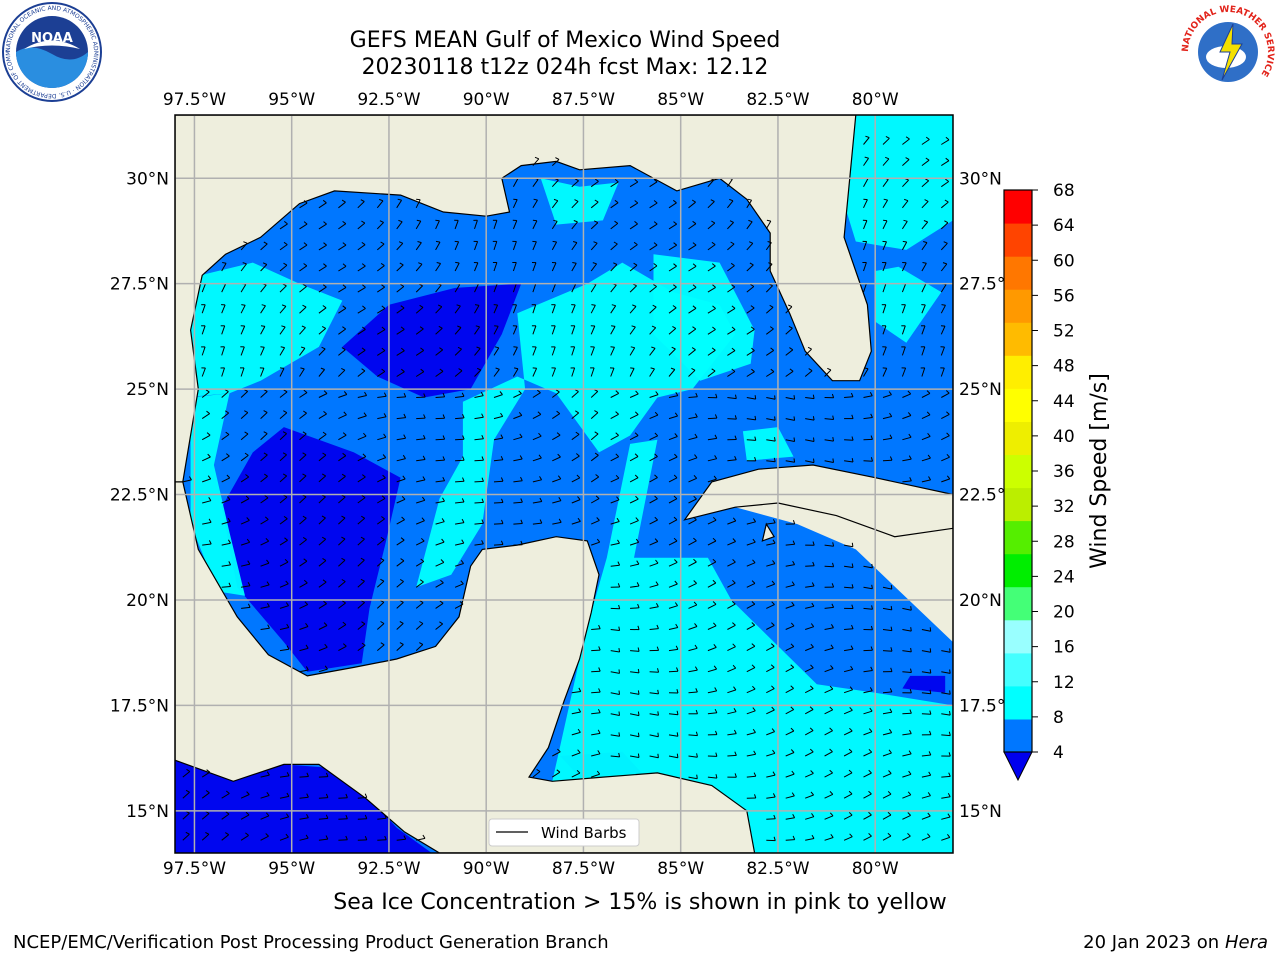  I want to click on date-host-text: 20 Jan 2023 on Hera, so click(1175, 942).